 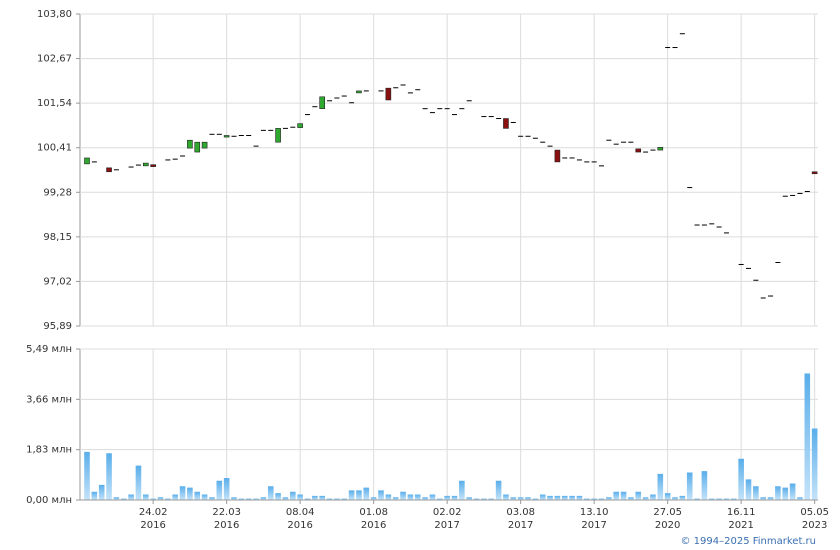 What do you see at coordinates (667, 519) in the screenshot?
I see `x-tick-label: 27.05 2020` at bounding box center [667, 519].